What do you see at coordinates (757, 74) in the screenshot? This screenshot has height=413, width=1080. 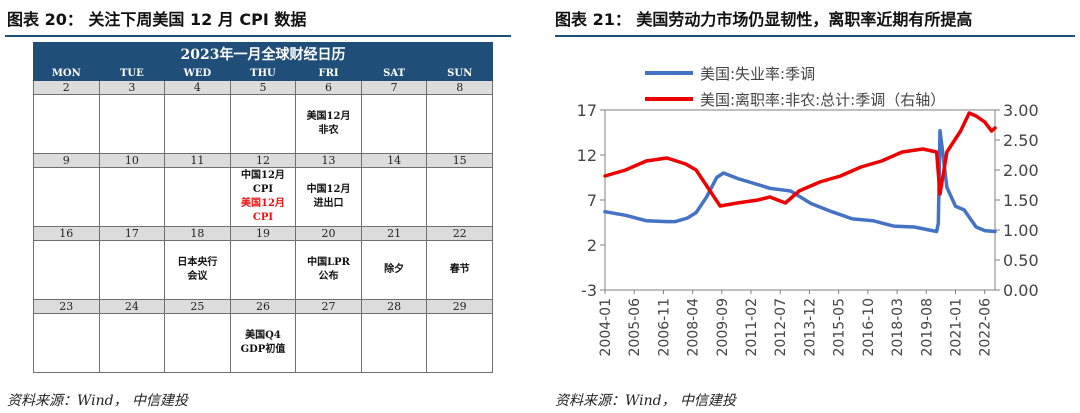 I see `legend-label: 美国:失业率:季调` at bounding box center [757, 74].